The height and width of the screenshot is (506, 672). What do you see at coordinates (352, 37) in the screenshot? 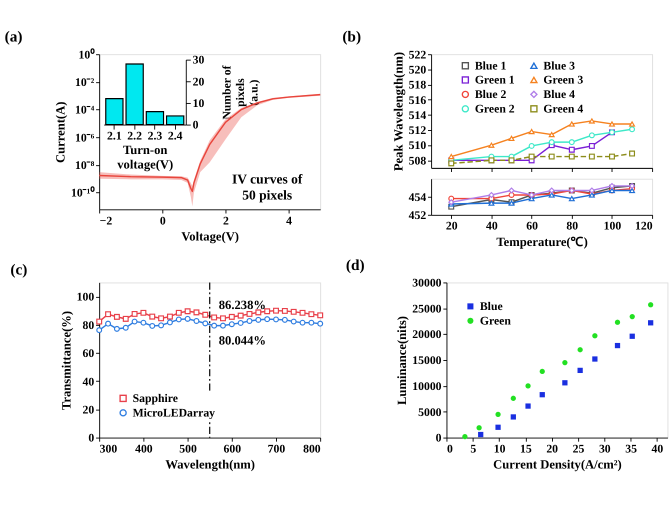
I see `chart-title: (b)` at bounding box center [352, 37].